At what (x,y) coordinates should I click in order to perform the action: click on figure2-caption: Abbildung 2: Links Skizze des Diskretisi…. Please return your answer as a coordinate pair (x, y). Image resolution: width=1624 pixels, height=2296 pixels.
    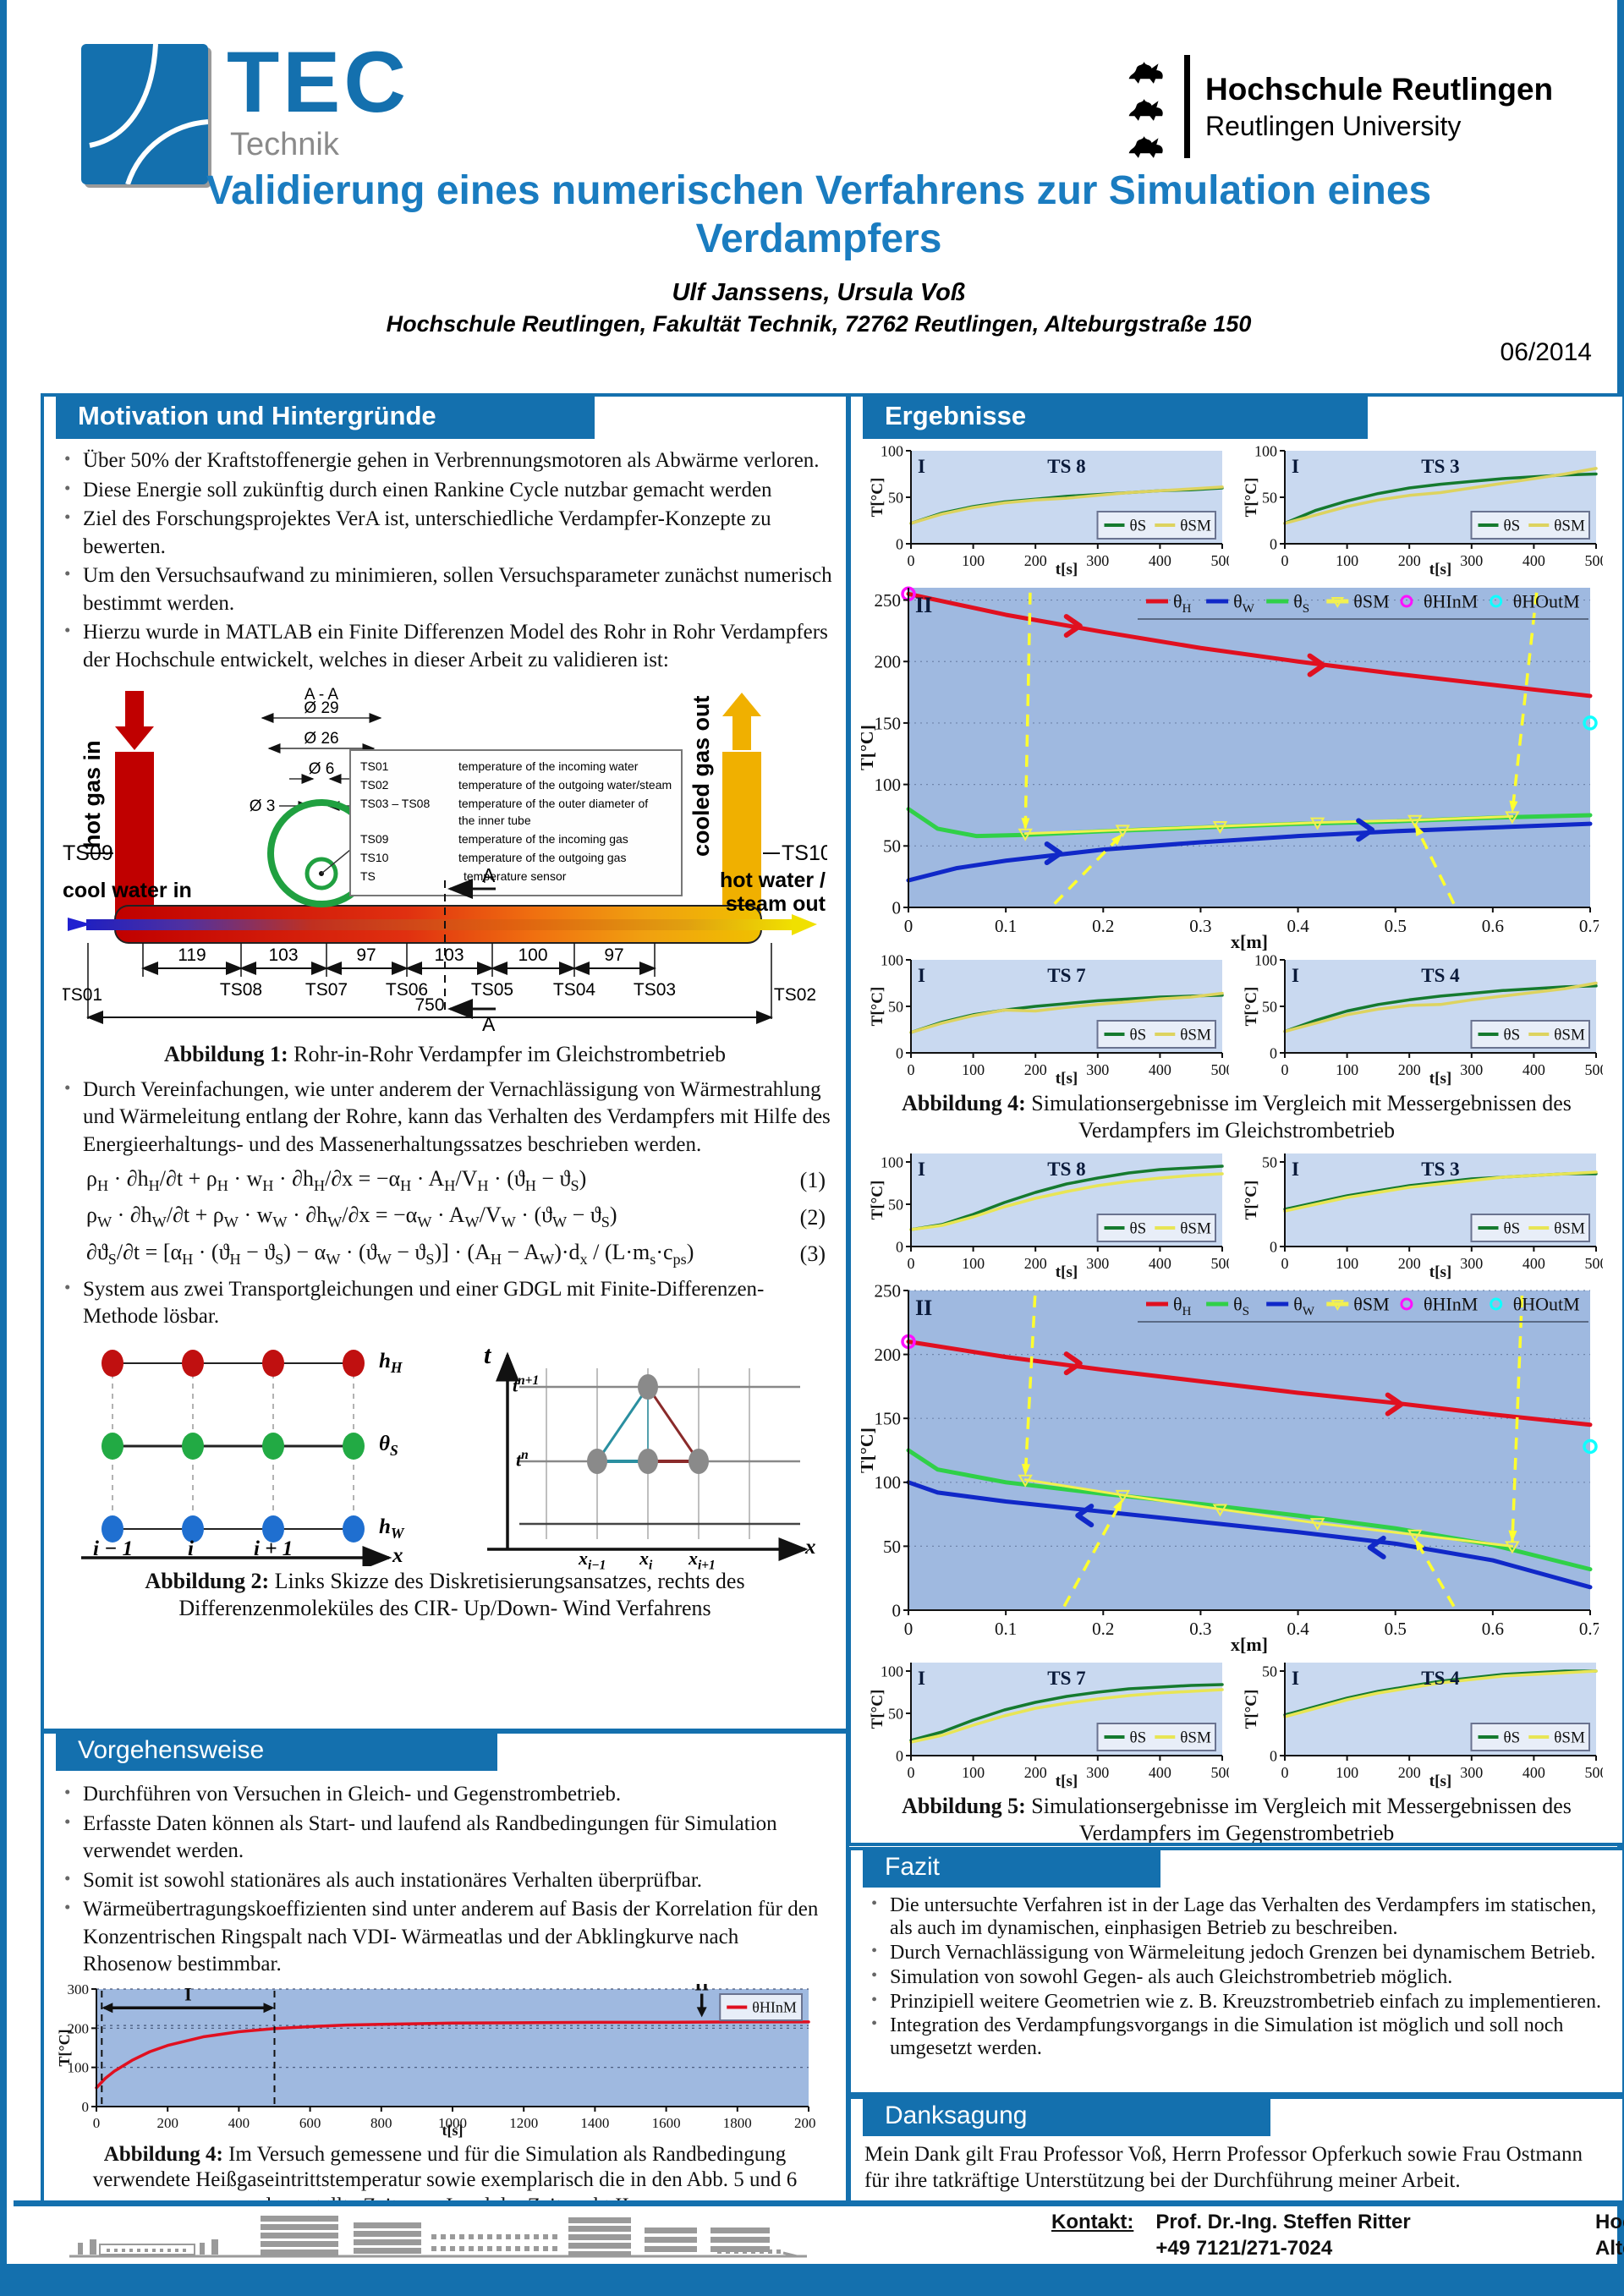
    Looking at the image, I should click on (445, 1594).